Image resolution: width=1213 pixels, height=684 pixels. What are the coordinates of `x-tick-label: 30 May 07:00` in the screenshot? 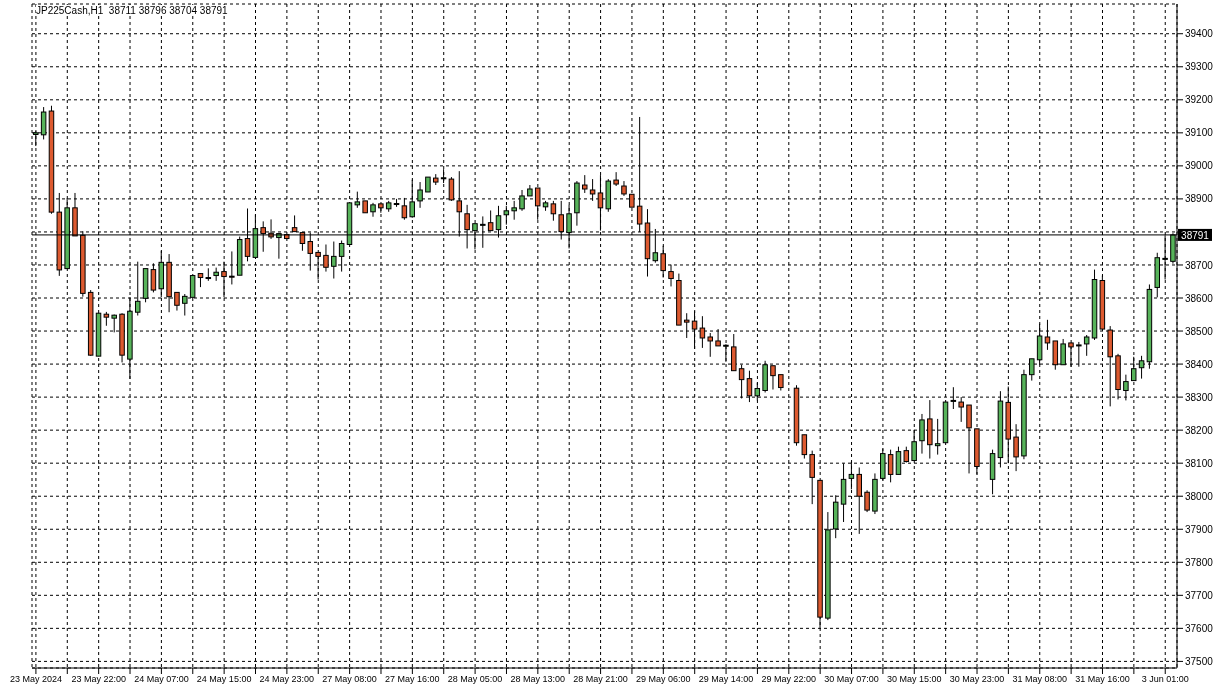 It's located at (851, 679).